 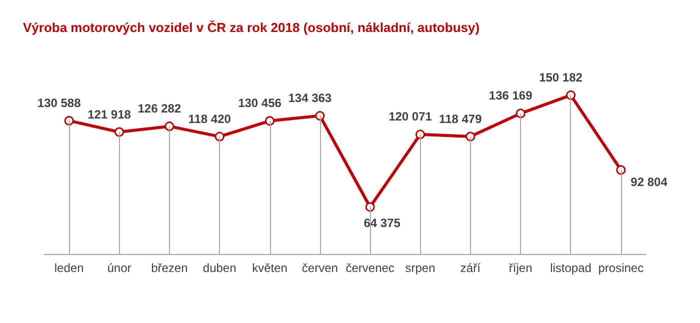 I want to click on data-label: 118 479, so click(x=460, y=119).